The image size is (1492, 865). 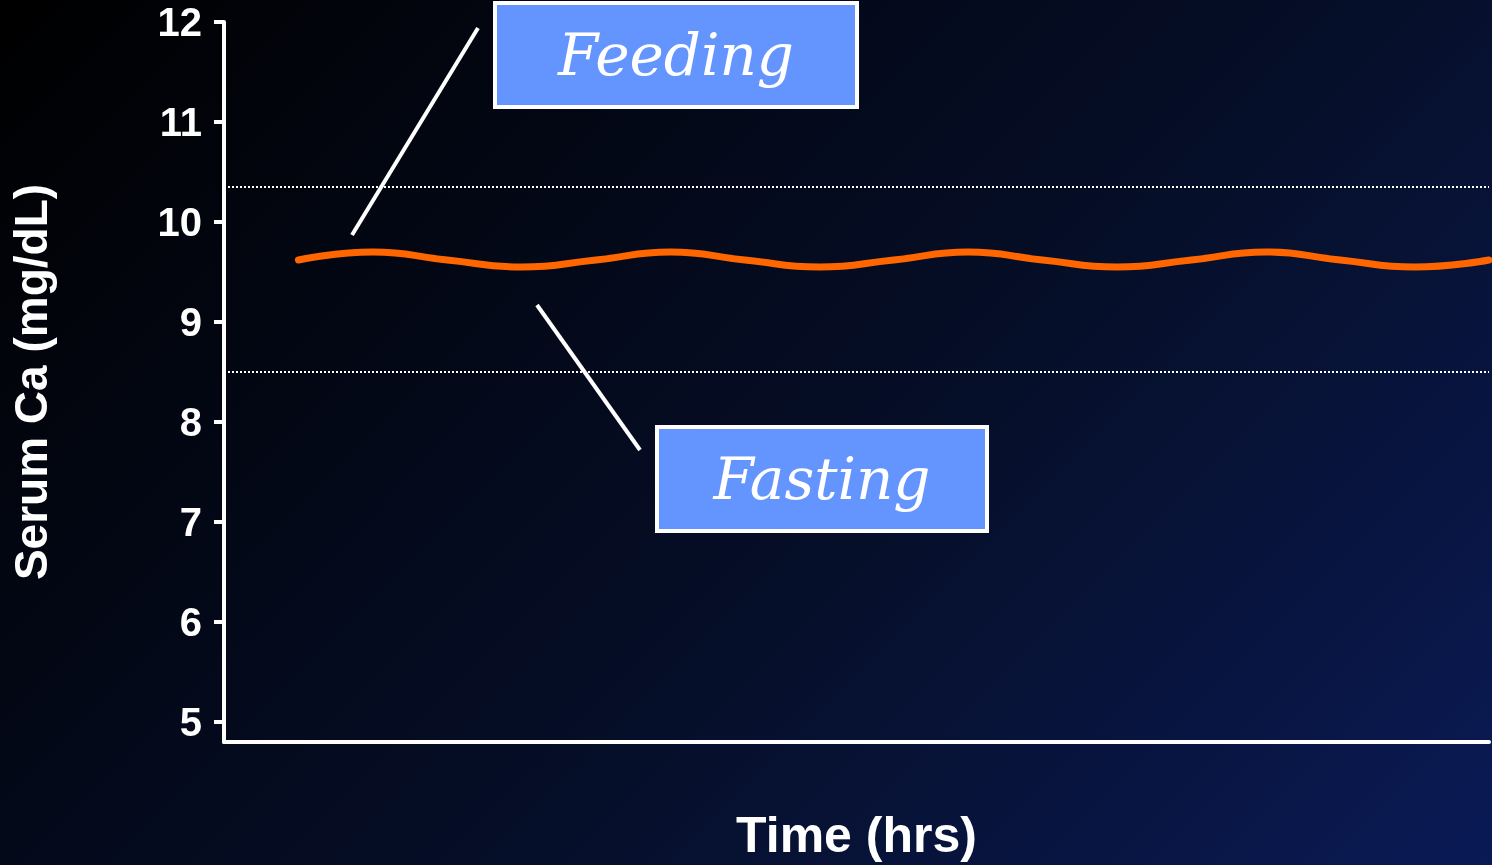 I want to click on y-axis-title: Serum Ca (mg/dL), so click(x=31, y=382).